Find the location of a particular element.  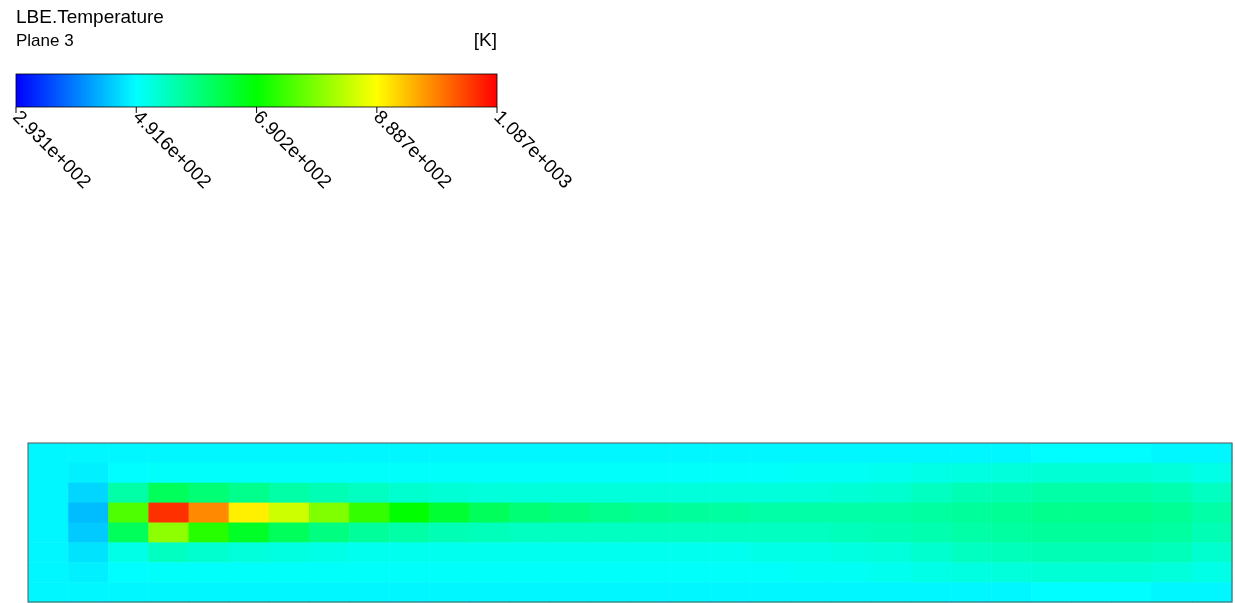

color-bar-title: [K] is located at coordinates (485, 39).